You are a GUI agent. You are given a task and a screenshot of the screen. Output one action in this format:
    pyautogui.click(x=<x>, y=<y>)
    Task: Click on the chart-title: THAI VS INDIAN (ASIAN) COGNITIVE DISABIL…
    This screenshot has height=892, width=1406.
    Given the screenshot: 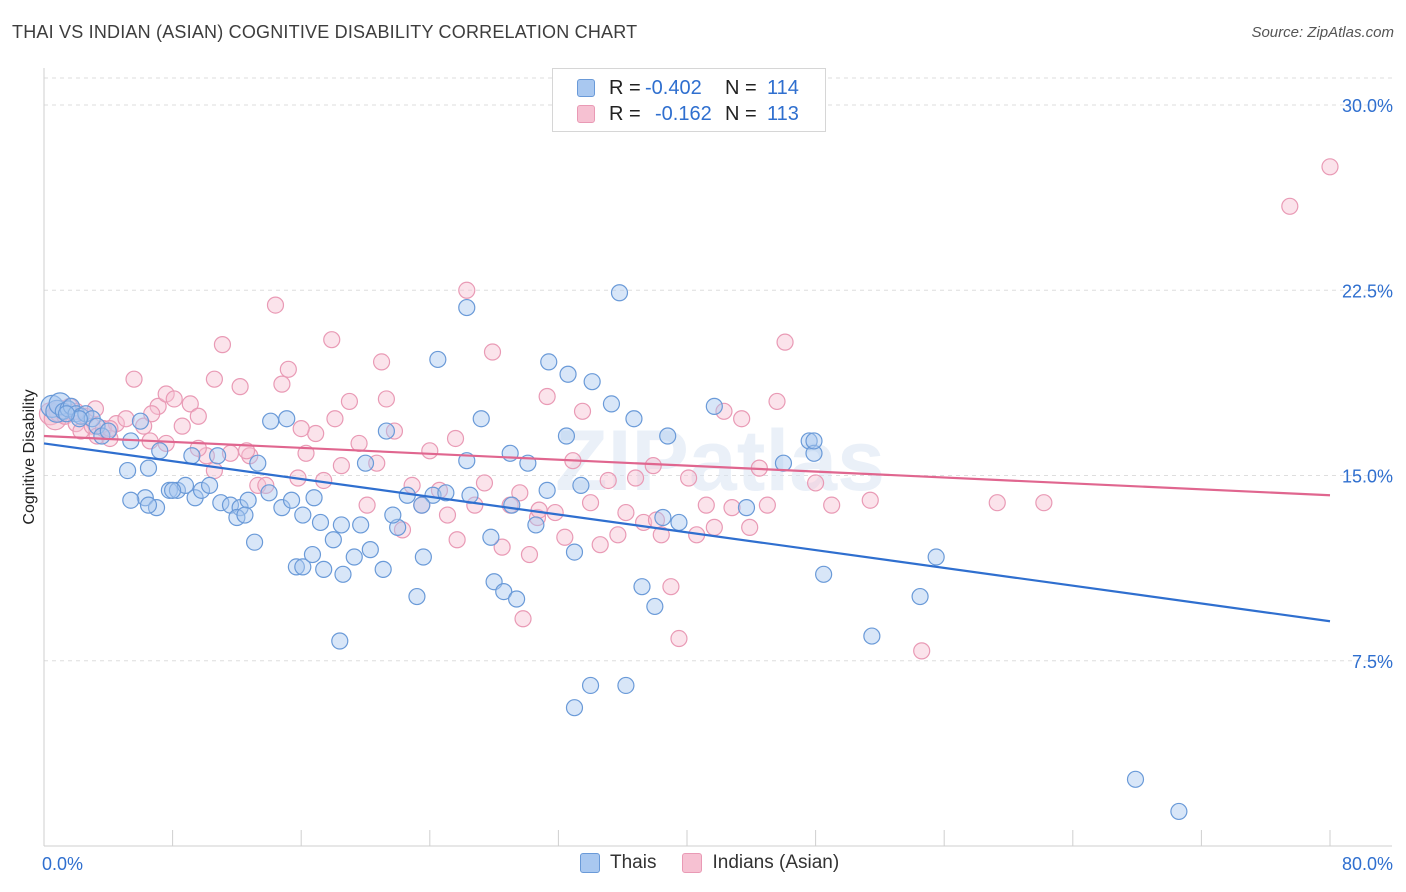 What is the action you would take?
    pyautogui.click(x=325, y=32)
    